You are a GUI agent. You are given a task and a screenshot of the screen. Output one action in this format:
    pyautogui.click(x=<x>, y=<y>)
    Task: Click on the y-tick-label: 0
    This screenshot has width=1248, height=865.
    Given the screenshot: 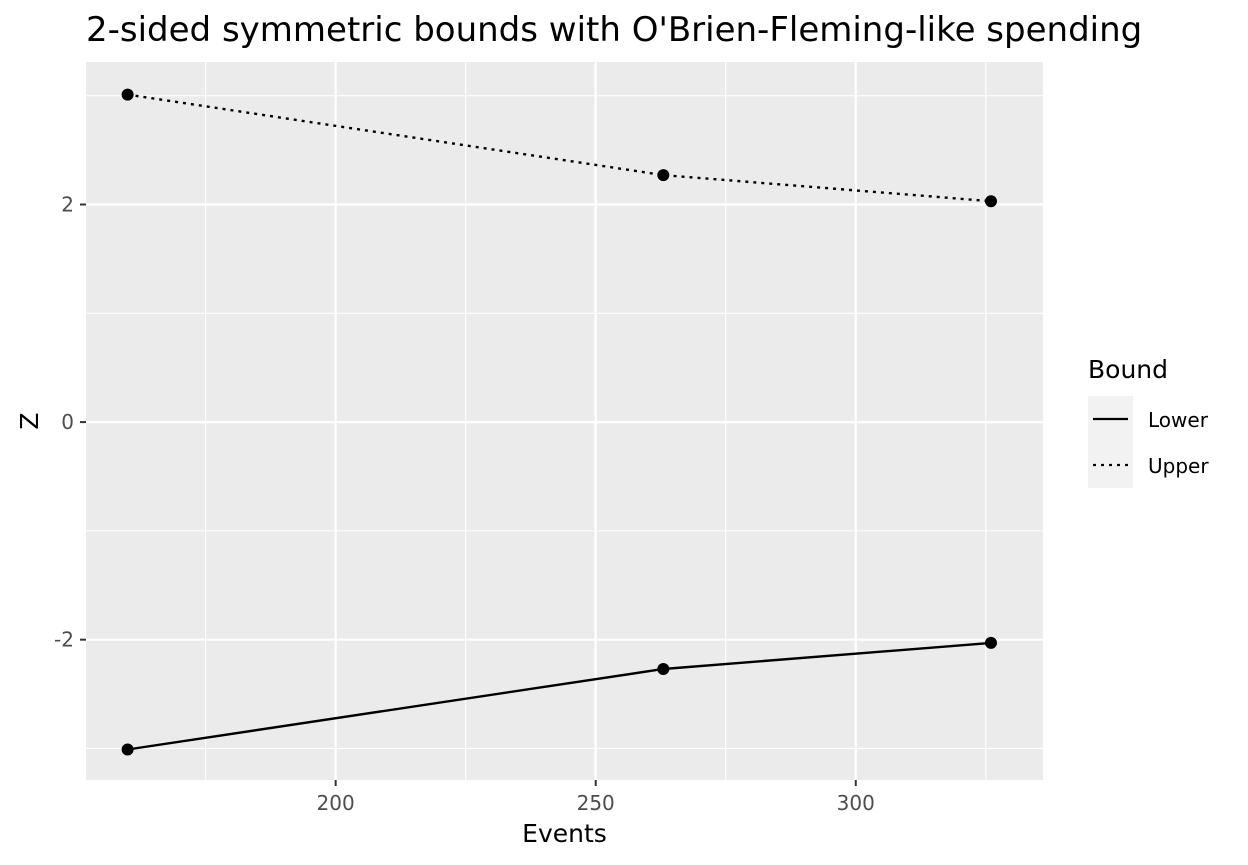 What is the action you would take?
    pyautogui.click(x=67, y=422)
    